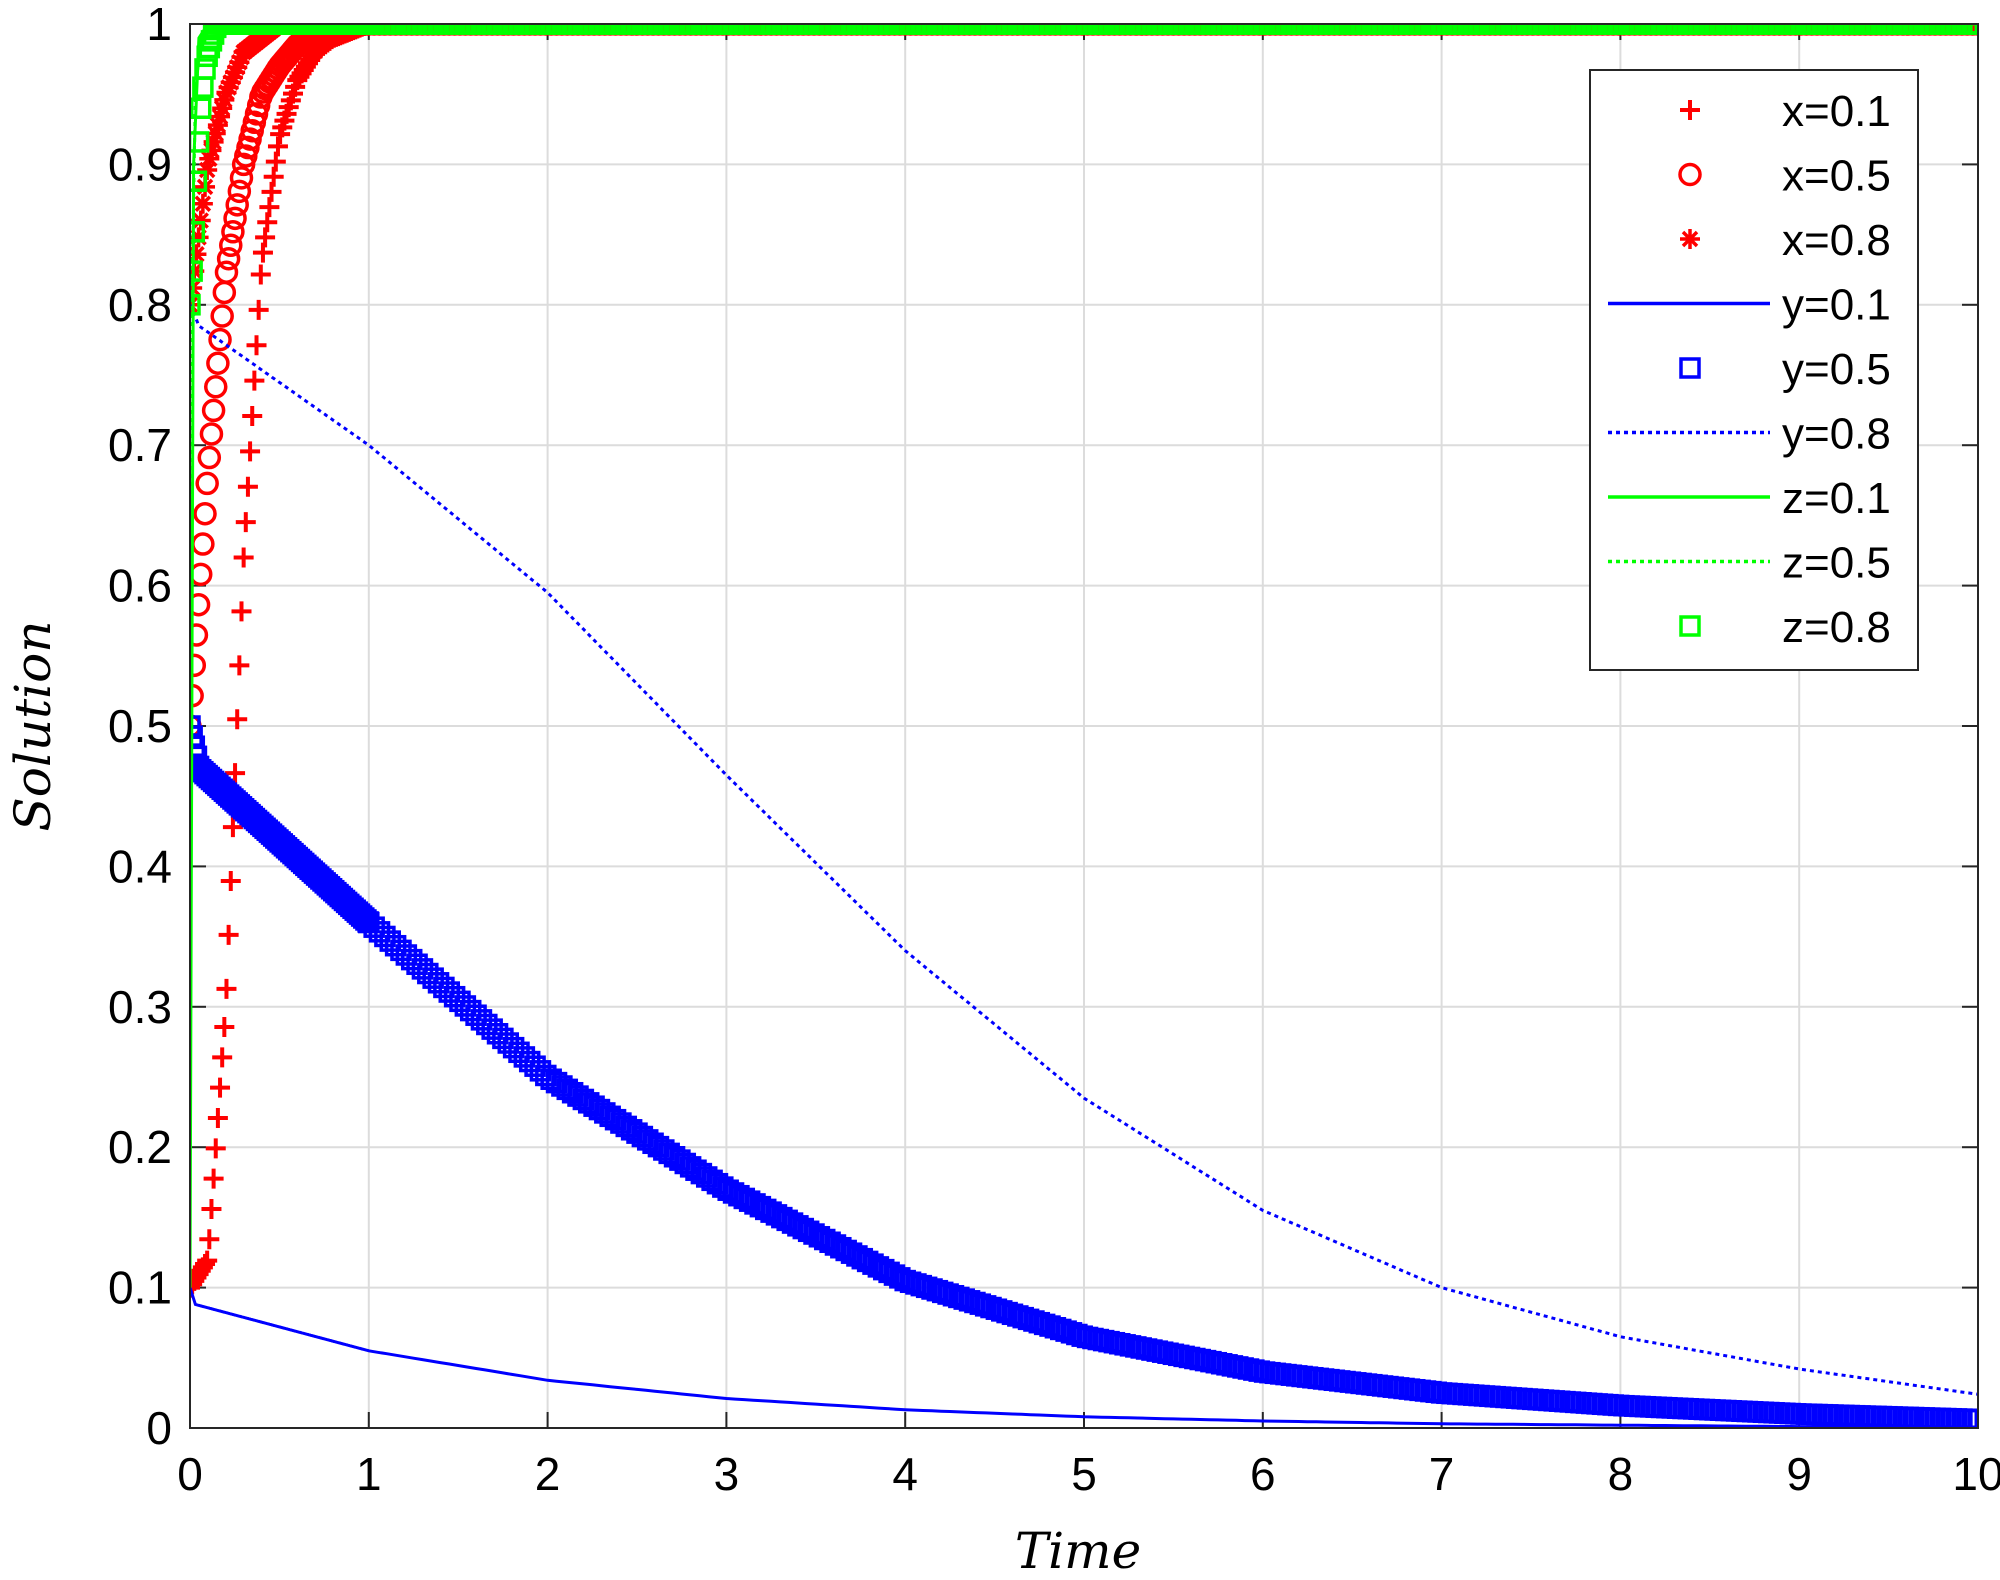 This screenshot has height=1580, width=2000. I want to click on legend-entry: y=0.5, so click(1785, 369).